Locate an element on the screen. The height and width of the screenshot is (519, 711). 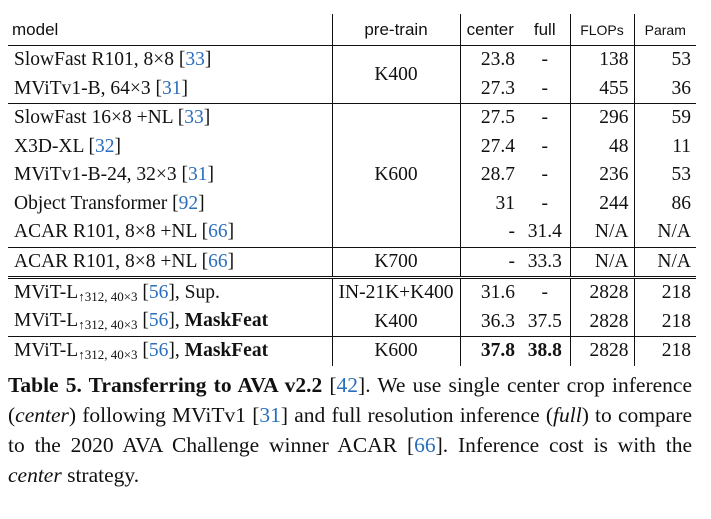
text-segment: full is located at coordinates (567, 414).